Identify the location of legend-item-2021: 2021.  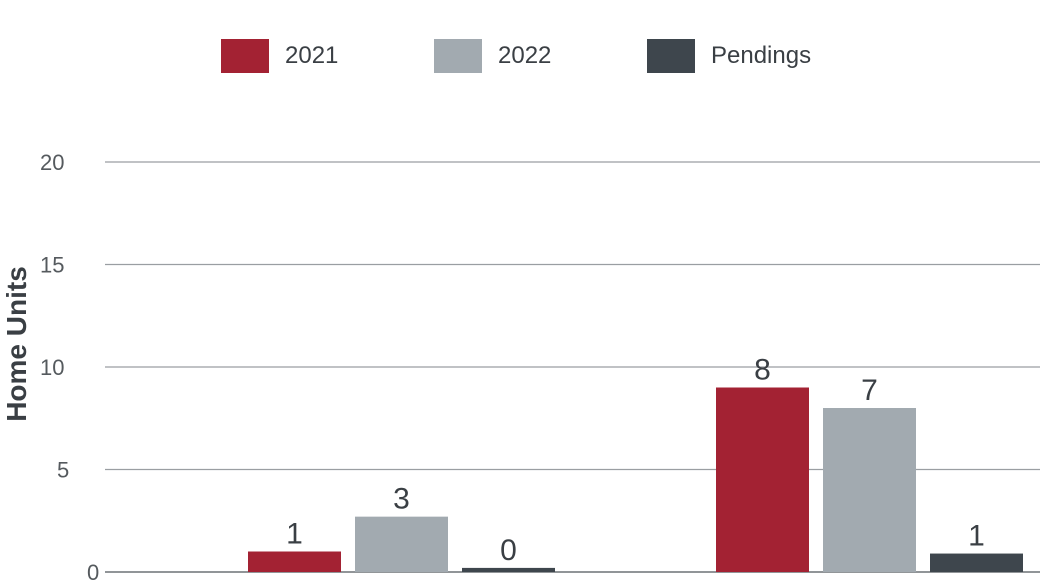
(279, 56).